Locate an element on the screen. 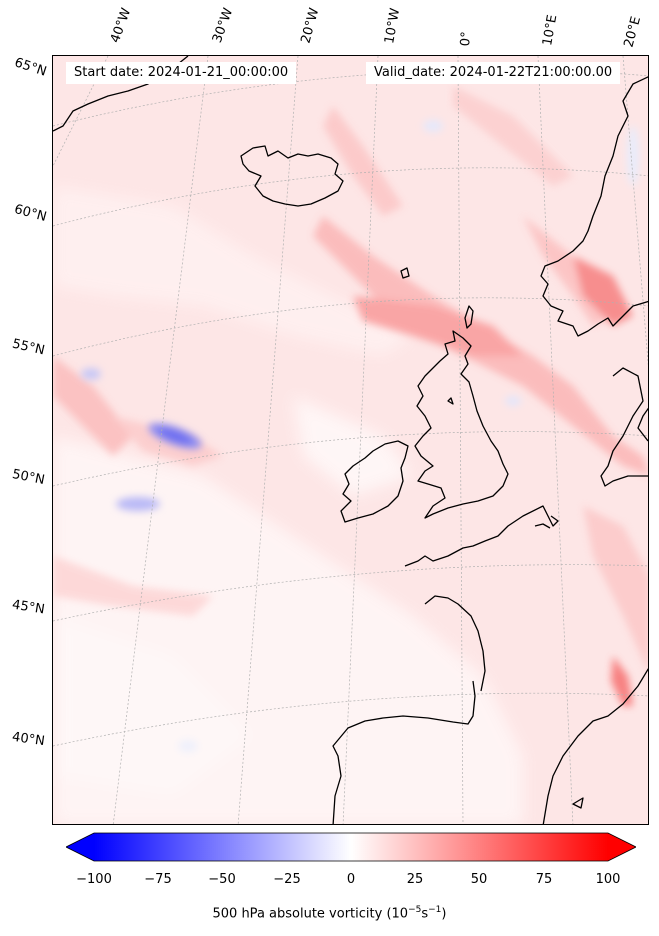 Image resolution: width=659 pixels, height=936 pixels. lon-label-40w: 40°W is located at coordinates (121, 25).